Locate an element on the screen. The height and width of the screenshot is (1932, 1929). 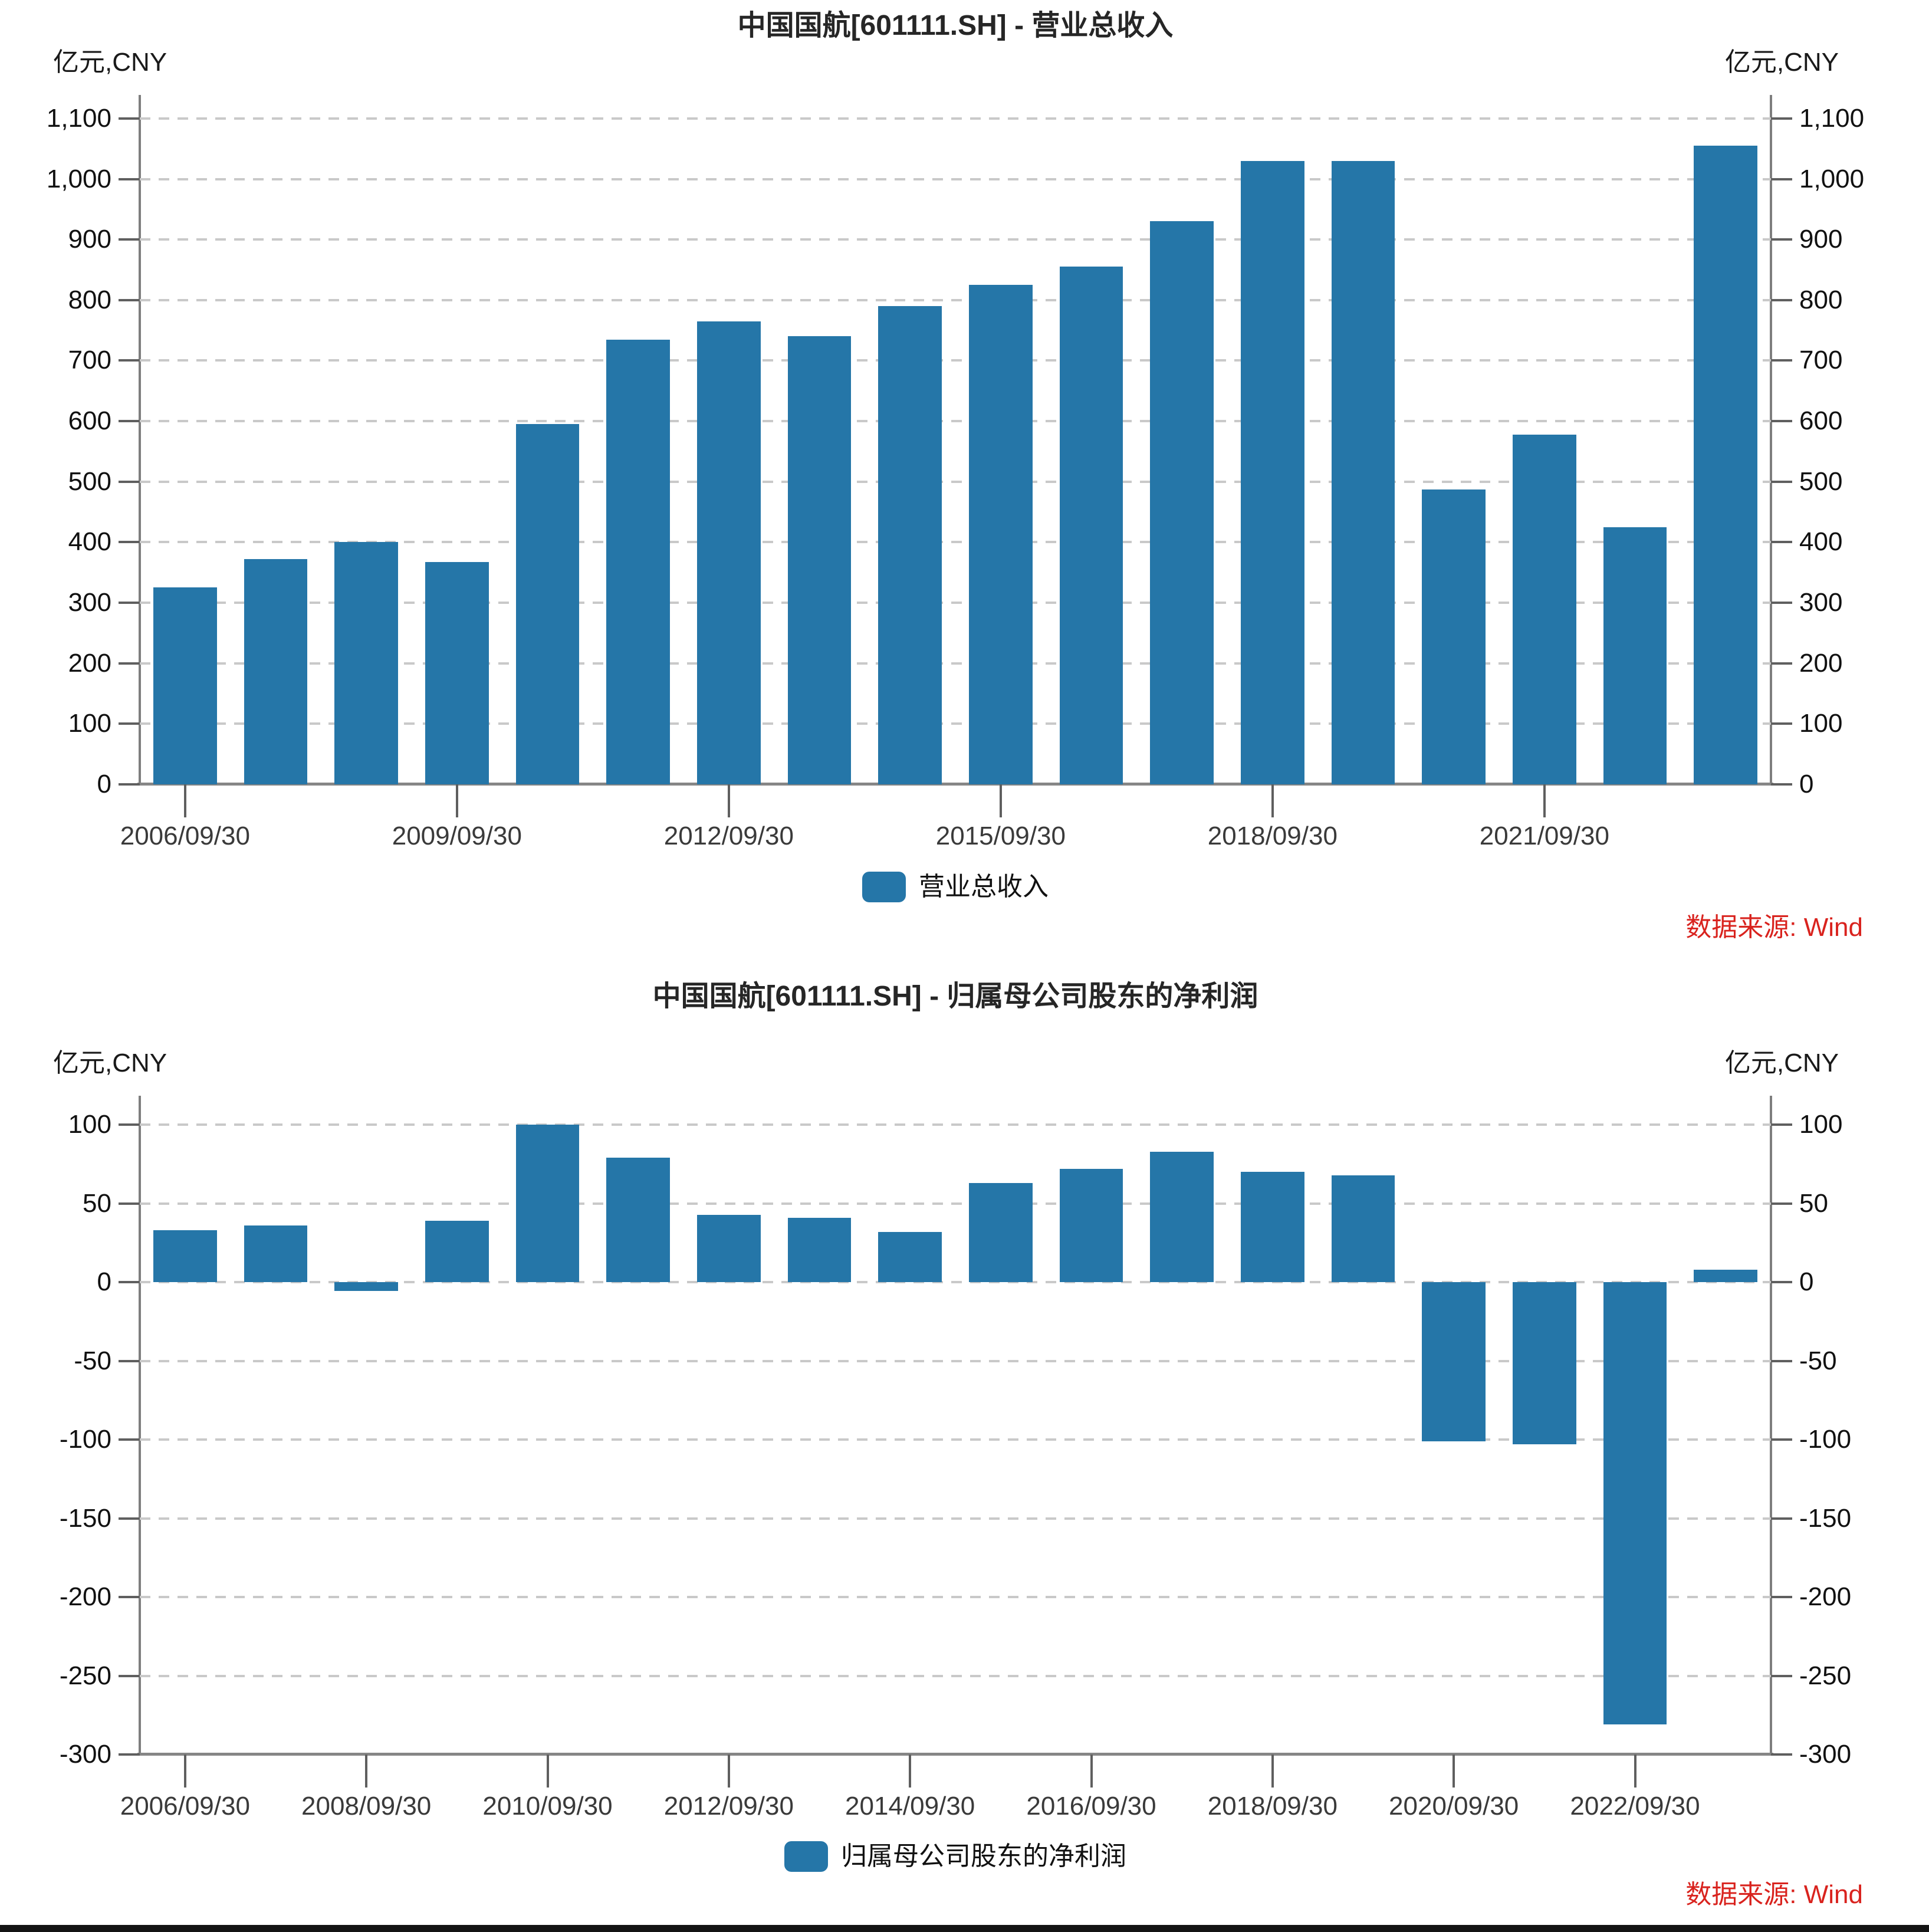
revenue-legend-label: 营业总收入 is located at coordinates (984, 886).